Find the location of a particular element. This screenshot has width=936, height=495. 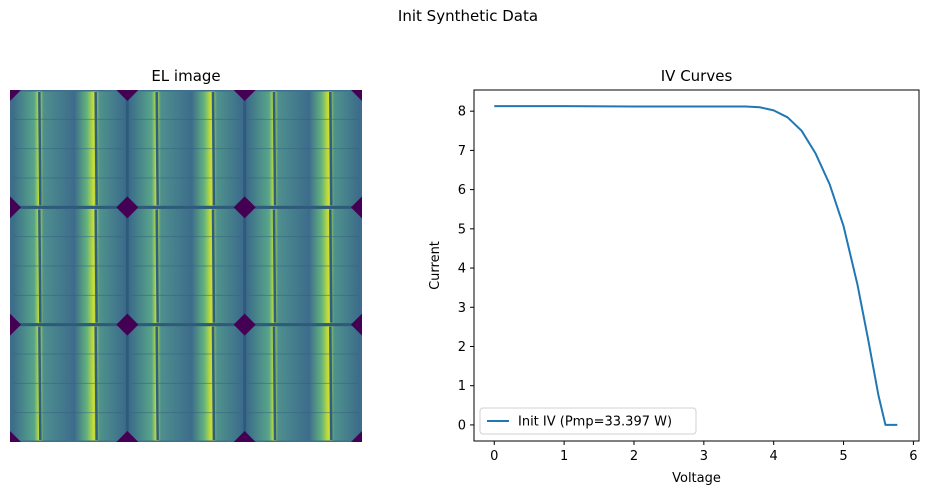

figure-title: Init Synthetic Data is located at coordinates (468, 16).